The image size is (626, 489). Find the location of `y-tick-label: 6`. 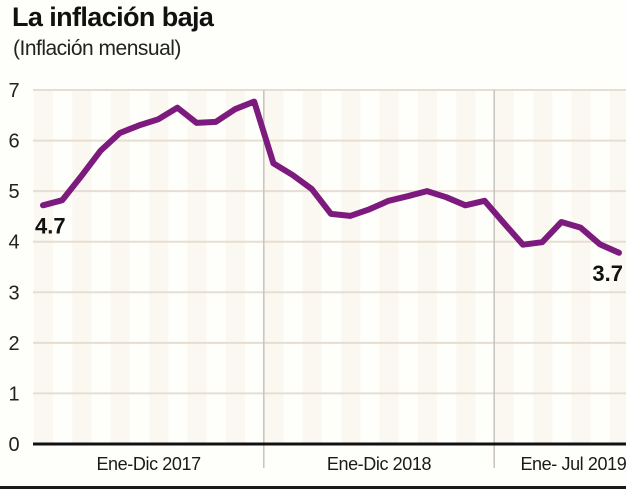

y-tick-label: 6 is located at coordinates (13, 142).